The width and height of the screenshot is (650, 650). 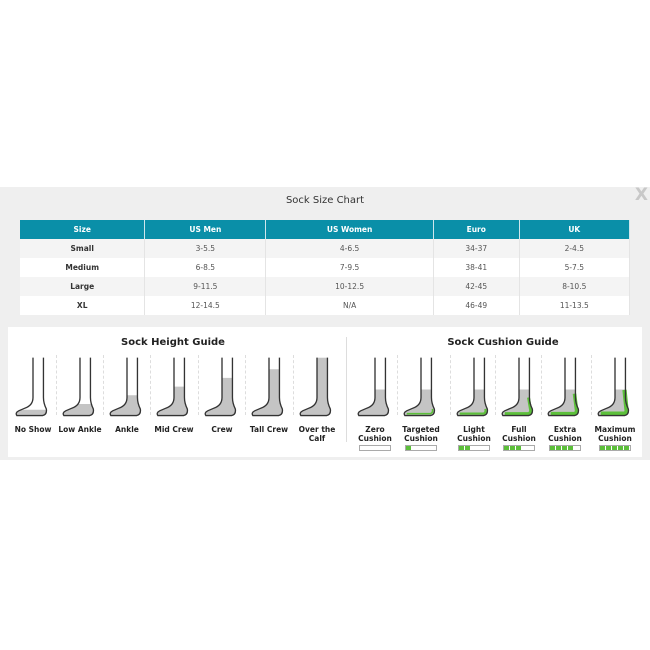 I want to click on table-row: XL 12-14.5 N/A 46-49 11-13.5, so click(x=325, y=305).